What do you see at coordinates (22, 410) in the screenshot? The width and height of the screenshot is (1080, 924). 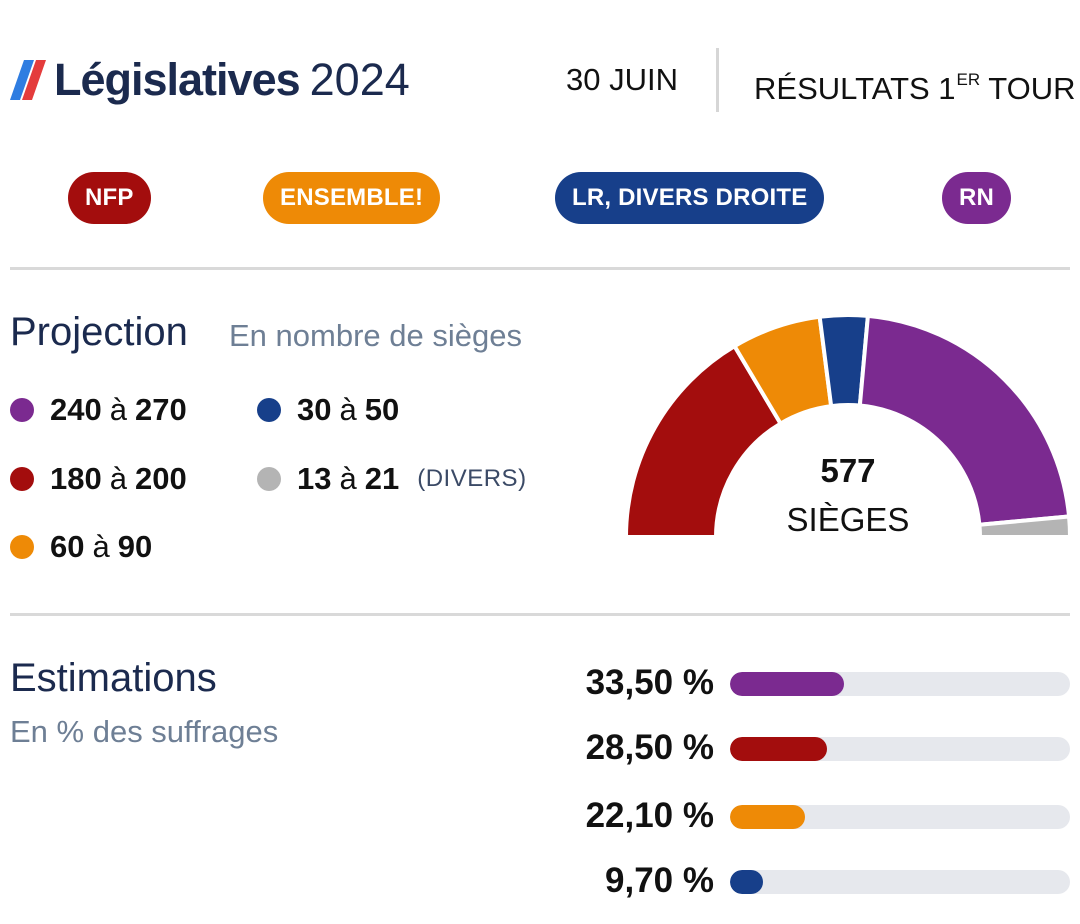 I see `legend-dot-rn` at bounding box center [22, 410].